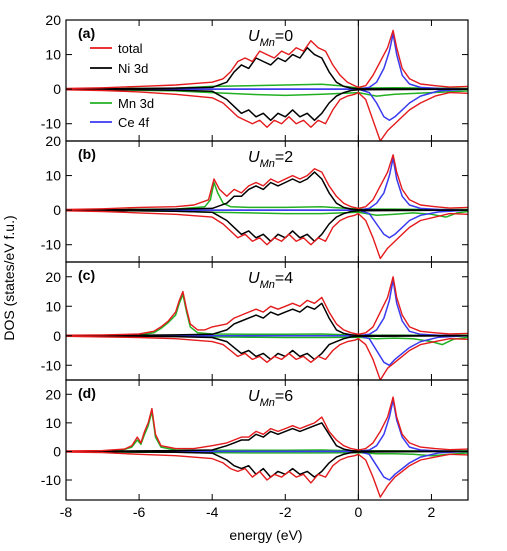 Image resolution: width=507 pixels, height=551 pixels. Describe the element at coordinates (130, 48) in the screenshot. I see `legend-label-total: total` at that location.